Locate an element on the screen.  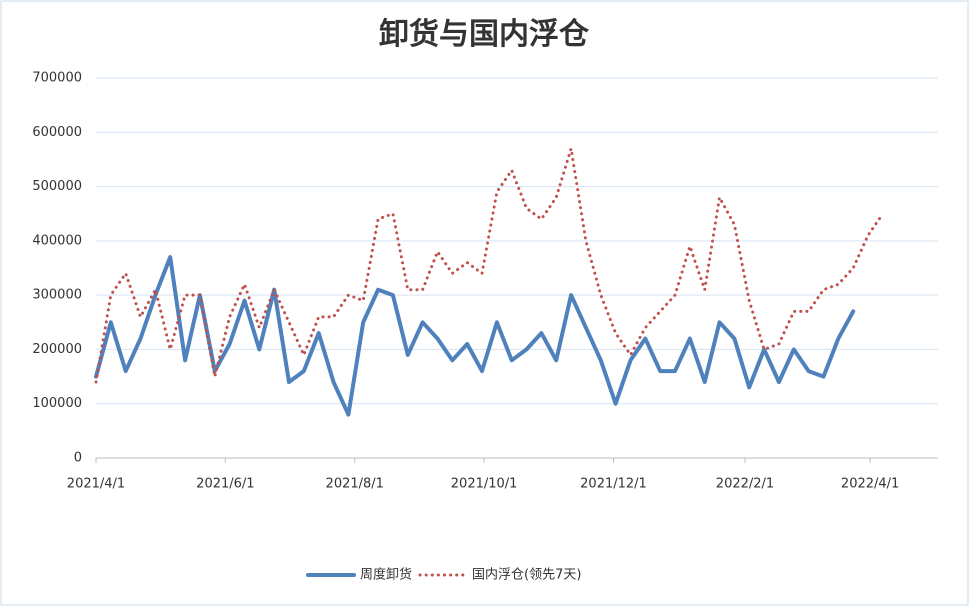
chart-title: 卸货与国内浮仓 is located at coordinates (484, 34).